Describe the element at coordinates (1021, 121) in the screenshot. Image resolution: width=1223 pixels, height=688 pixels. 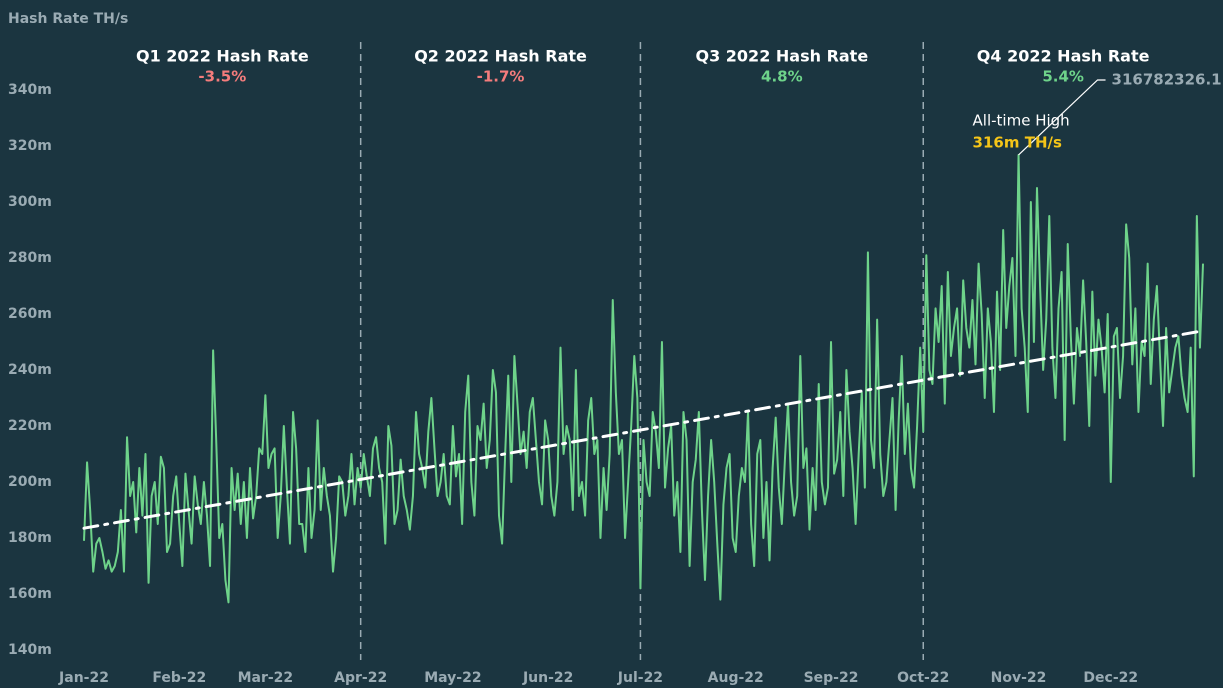
I see `annotation-text: All-time High` at that location.